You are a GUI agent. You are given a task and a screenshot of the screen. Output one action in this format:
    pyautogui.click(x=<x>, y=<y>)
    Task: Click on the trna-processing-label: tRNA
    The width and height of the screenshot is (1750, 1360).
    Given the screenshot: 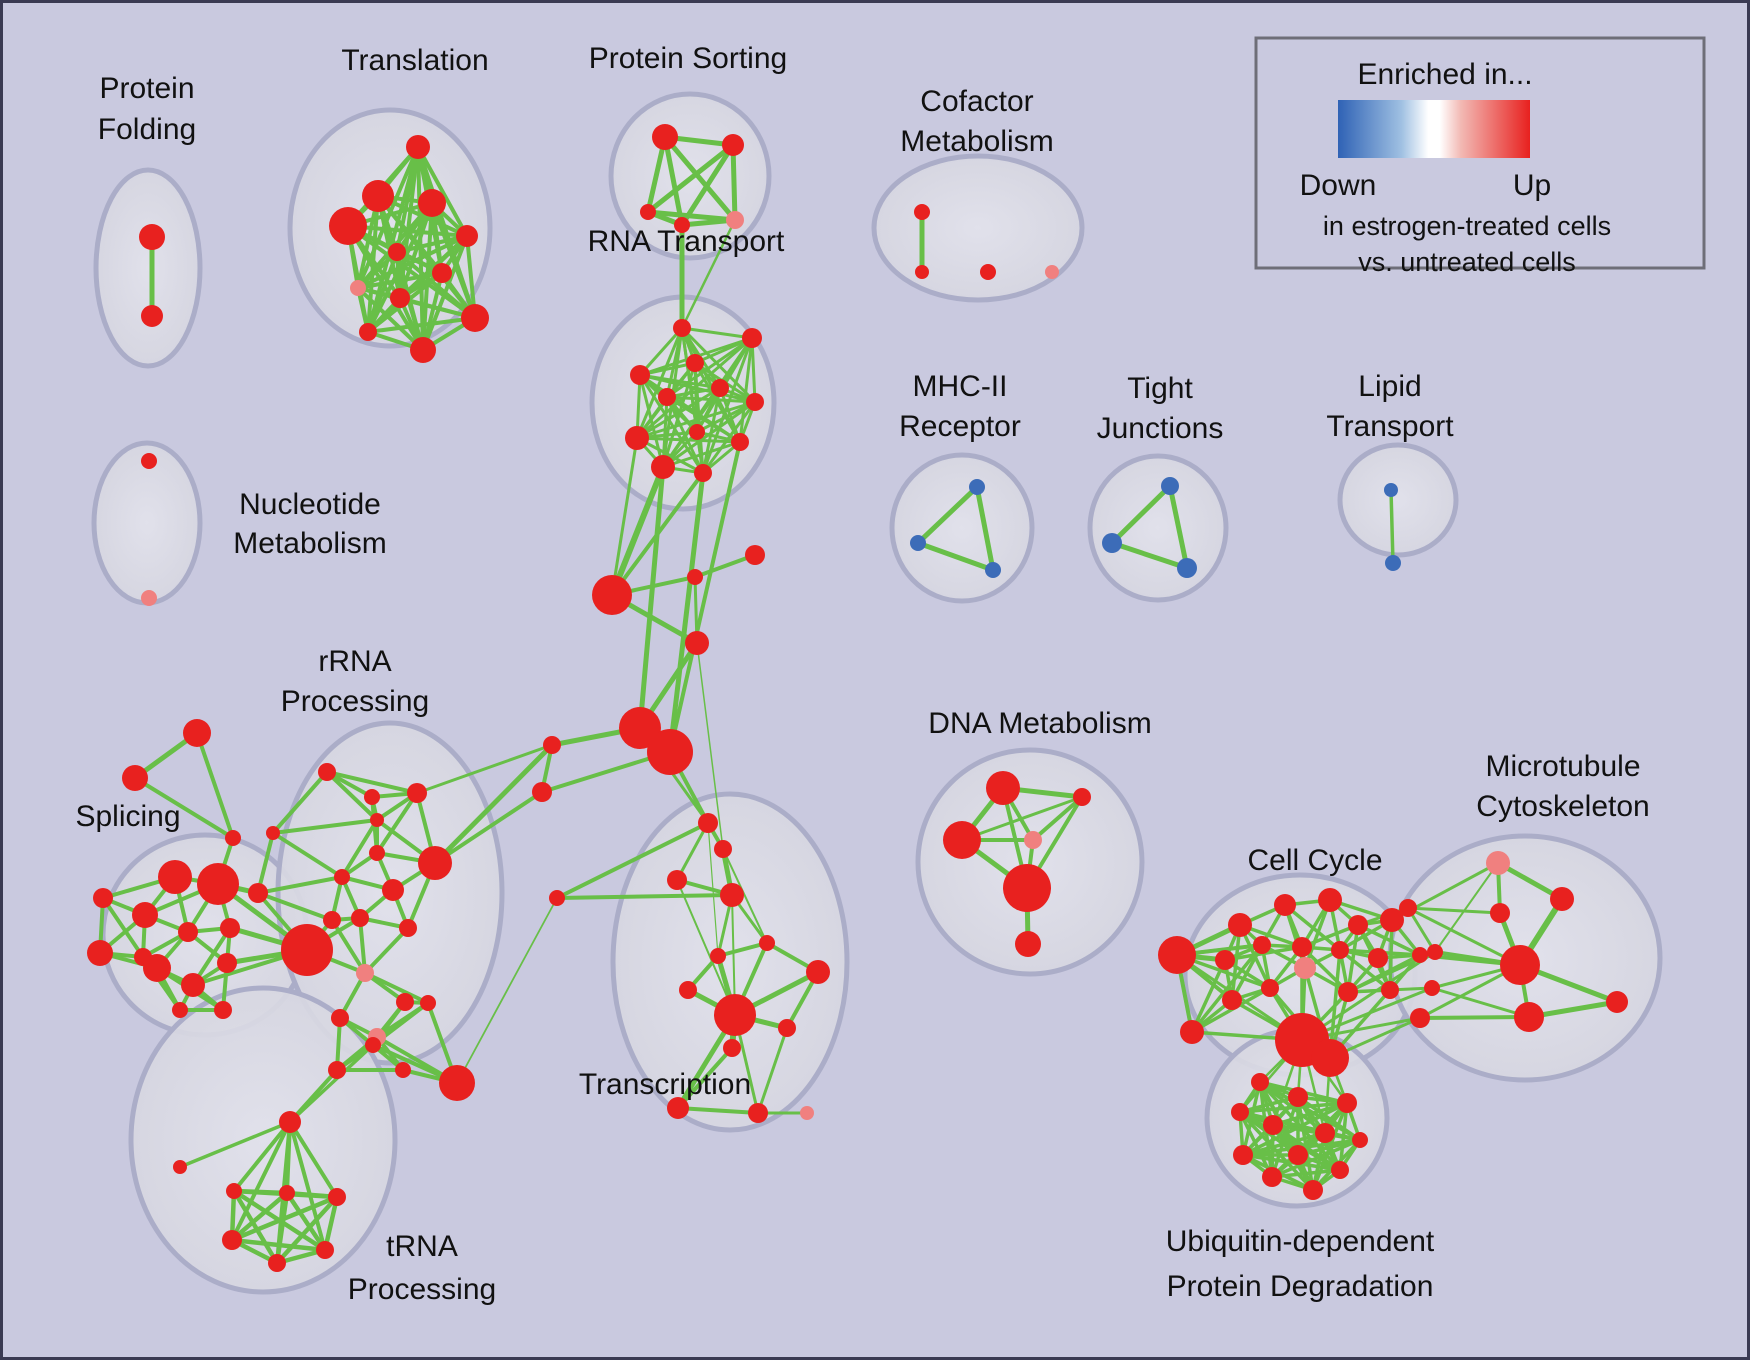 What is the action you would take?
    pyautogui.click(x=422, y=1246)
    